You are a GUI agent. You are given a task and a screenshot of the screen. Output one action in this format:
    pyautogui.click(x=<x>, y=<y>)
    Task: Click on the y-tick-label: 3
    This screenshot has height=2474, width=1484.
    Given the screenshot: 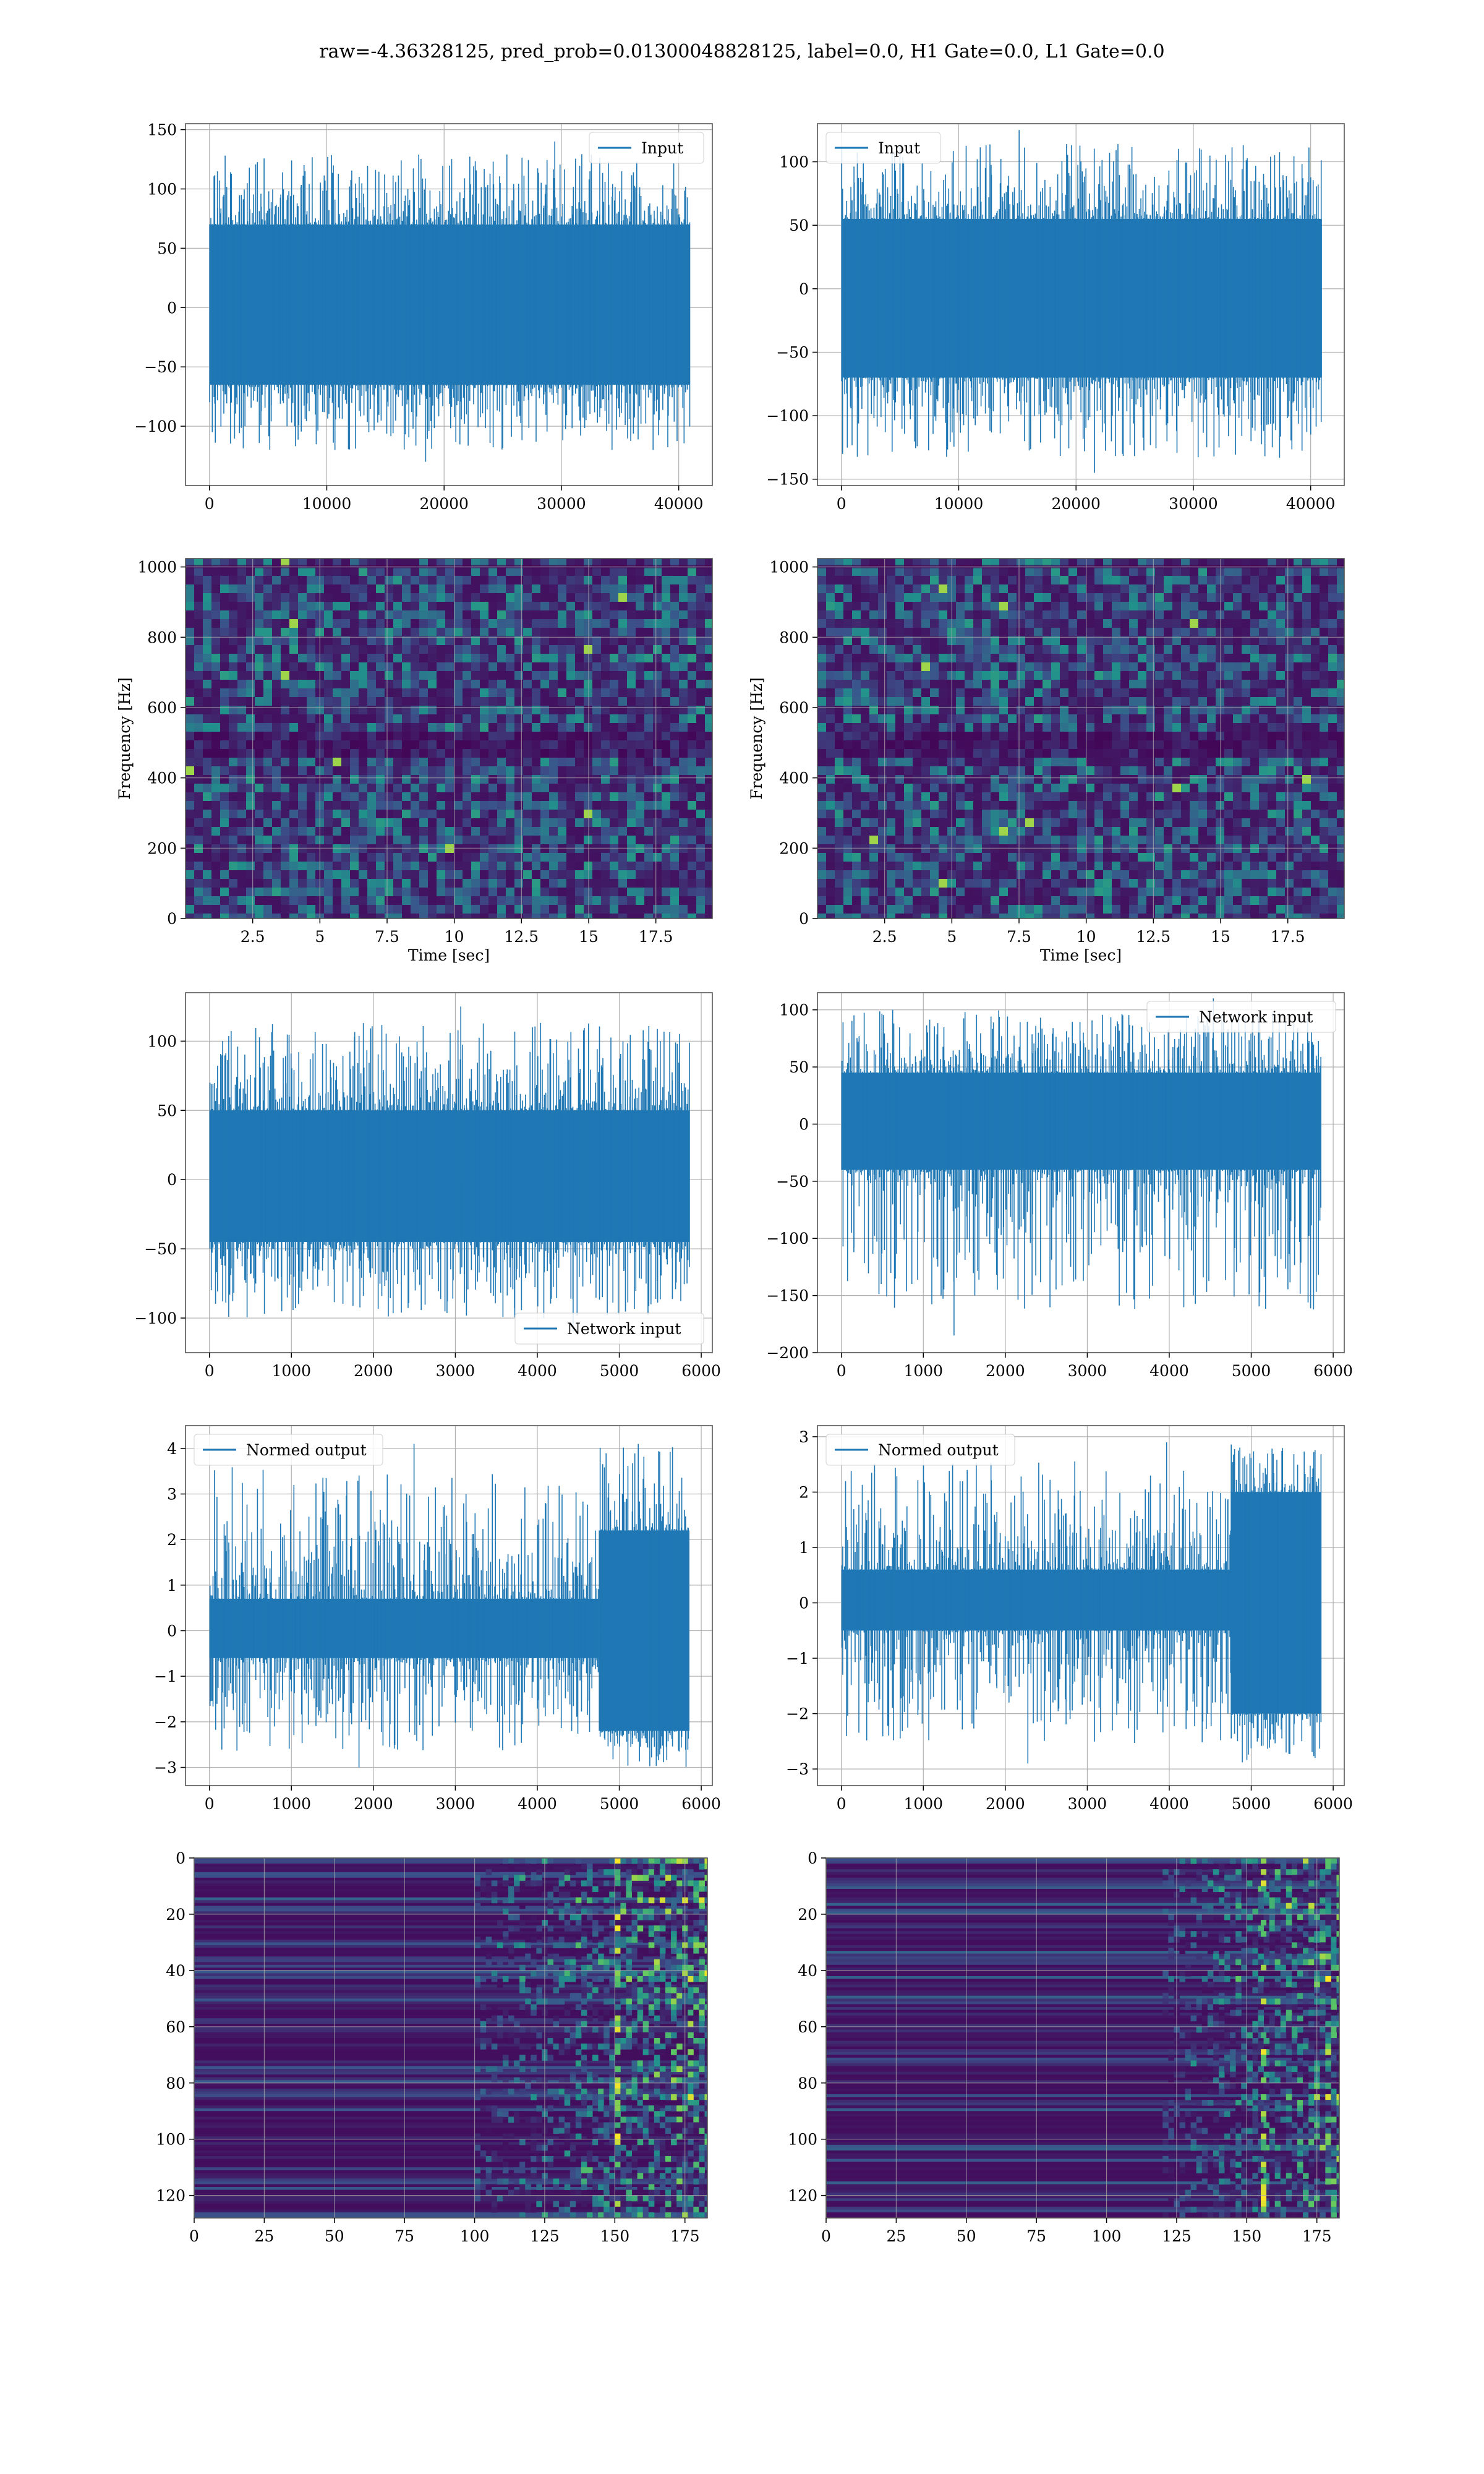 What is the action you would take?
    pyautogui.click(x=172, y=1495)
    